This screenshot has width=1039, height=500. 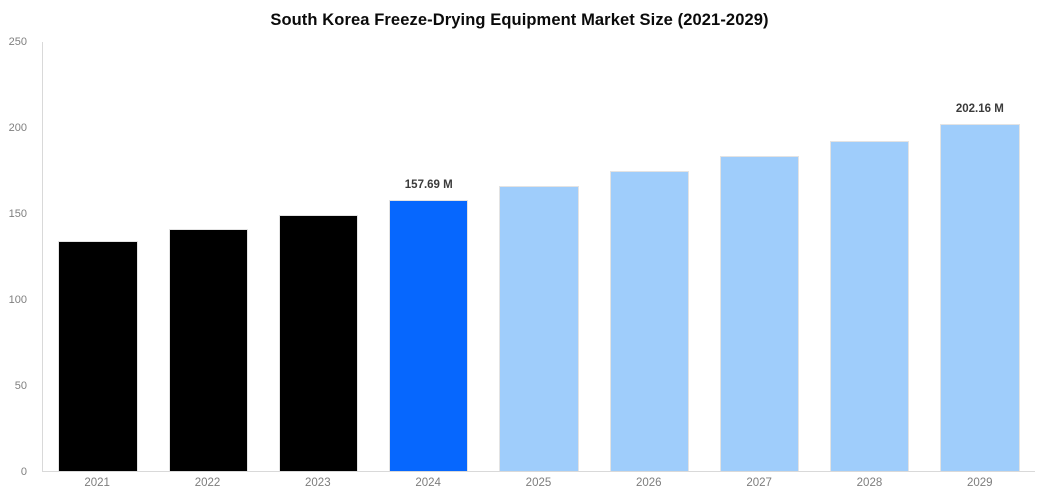 I want to click on bar-2024, so click(x=429, y=335).